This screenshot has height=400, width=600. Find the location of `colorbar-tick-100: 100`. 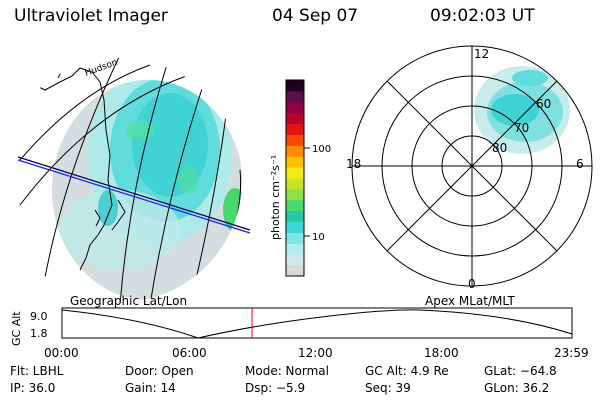

colorbar-tick-100: 100 is located at coordinates (321, 149).